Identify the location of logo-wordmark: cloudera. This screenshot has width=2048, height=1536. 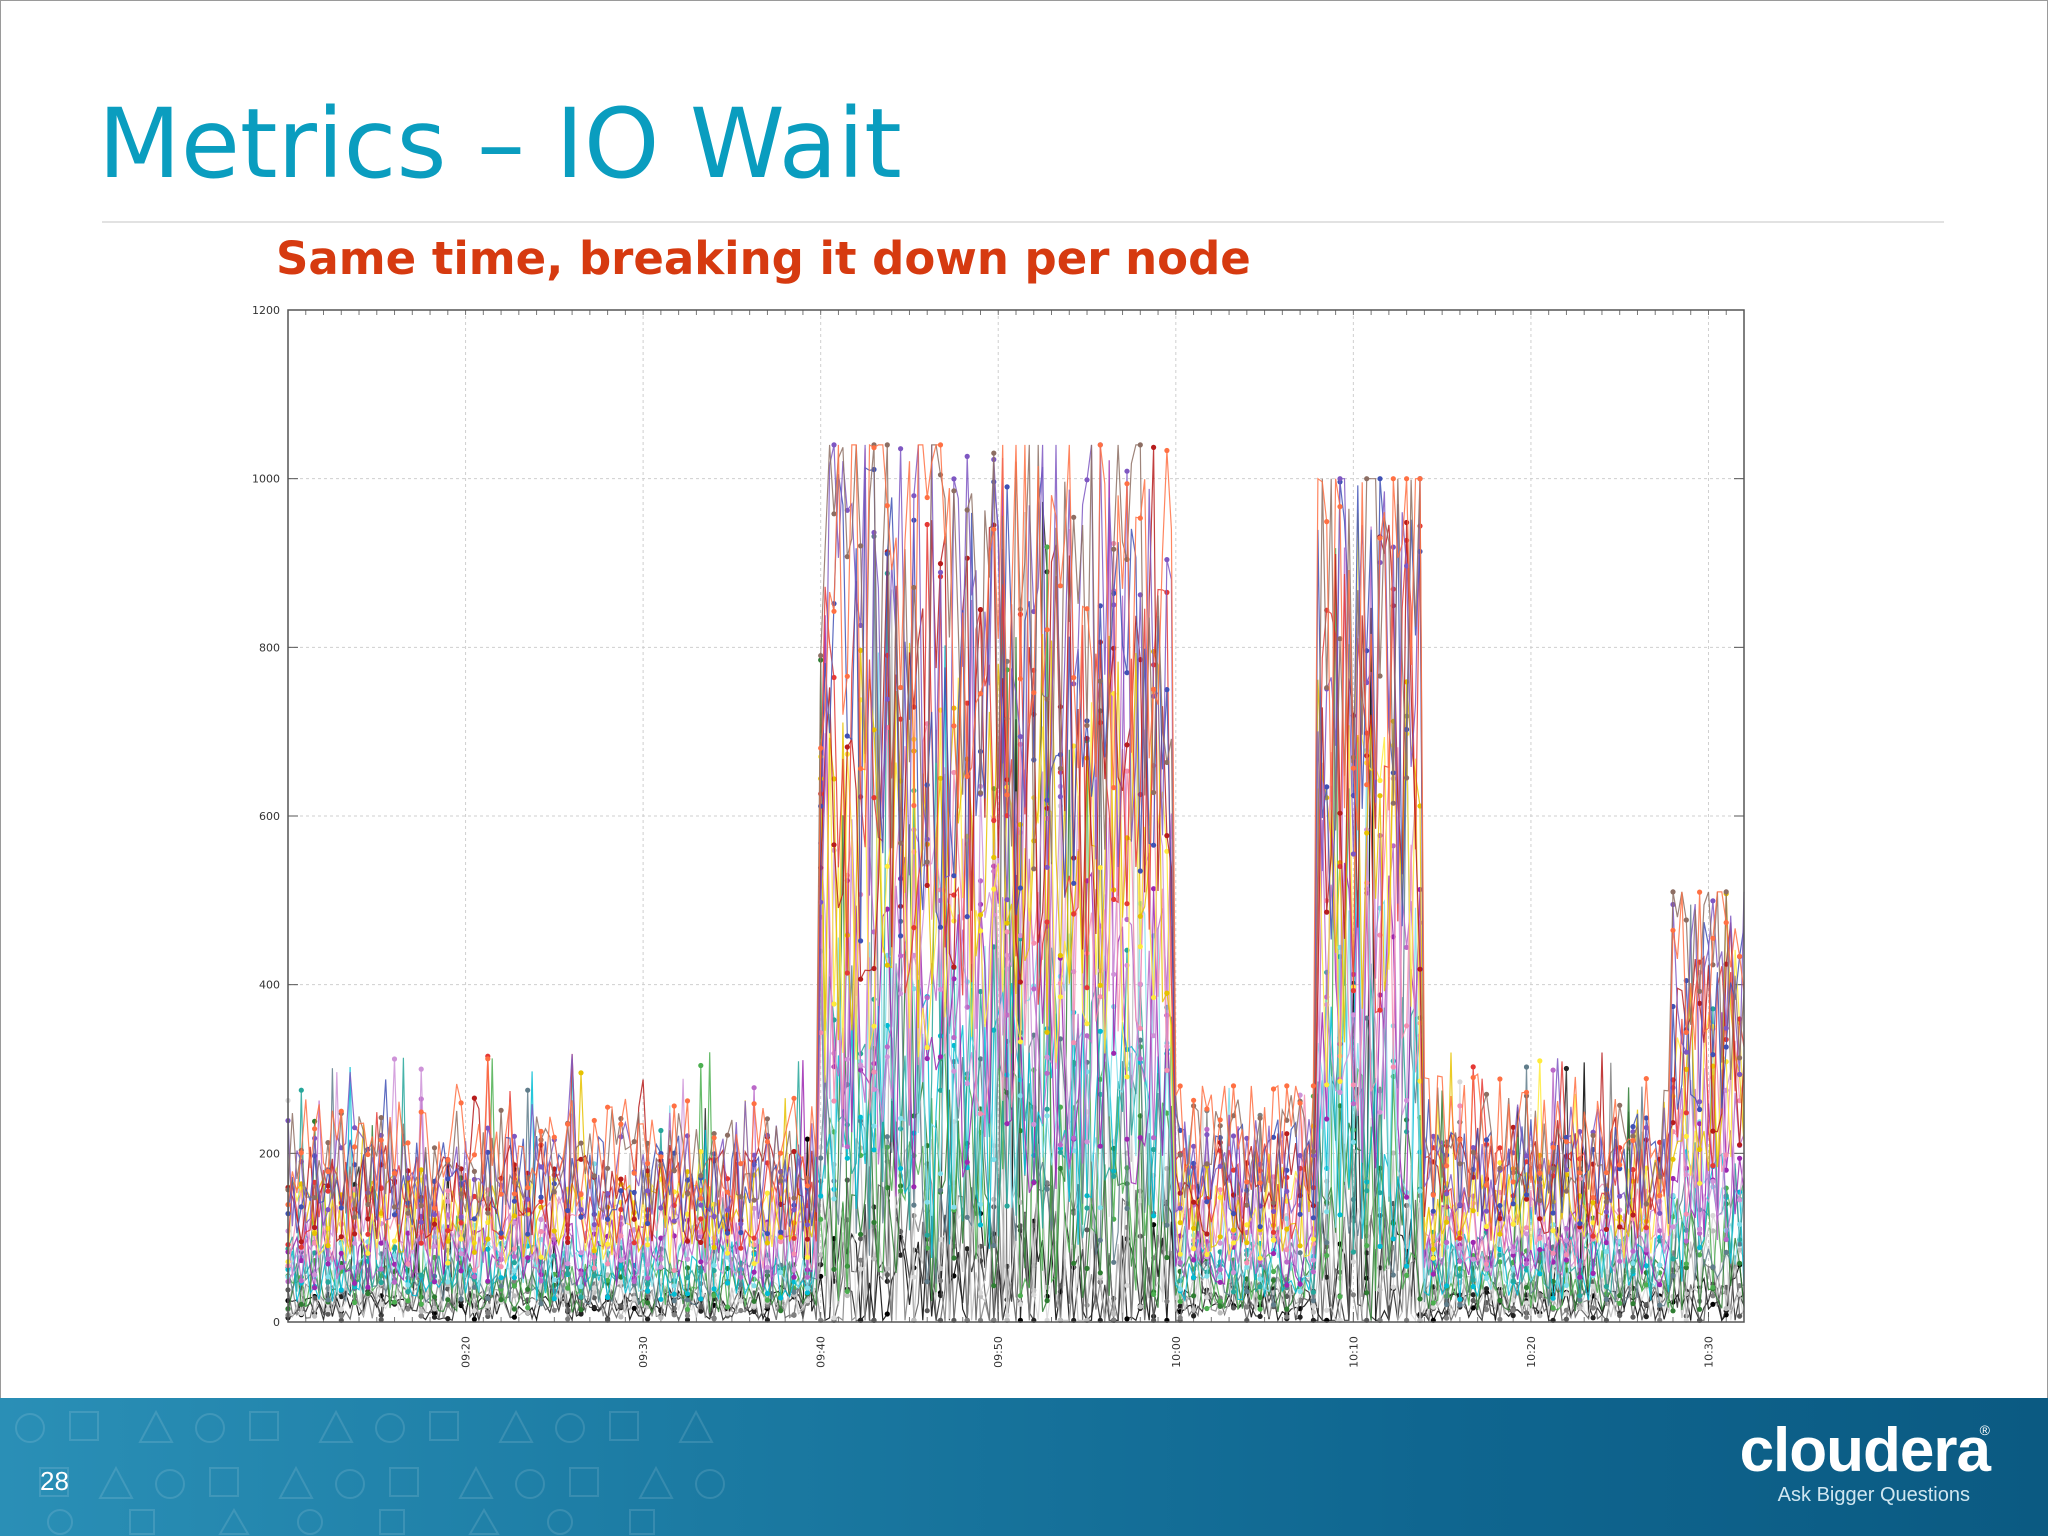
(1865, 1450).